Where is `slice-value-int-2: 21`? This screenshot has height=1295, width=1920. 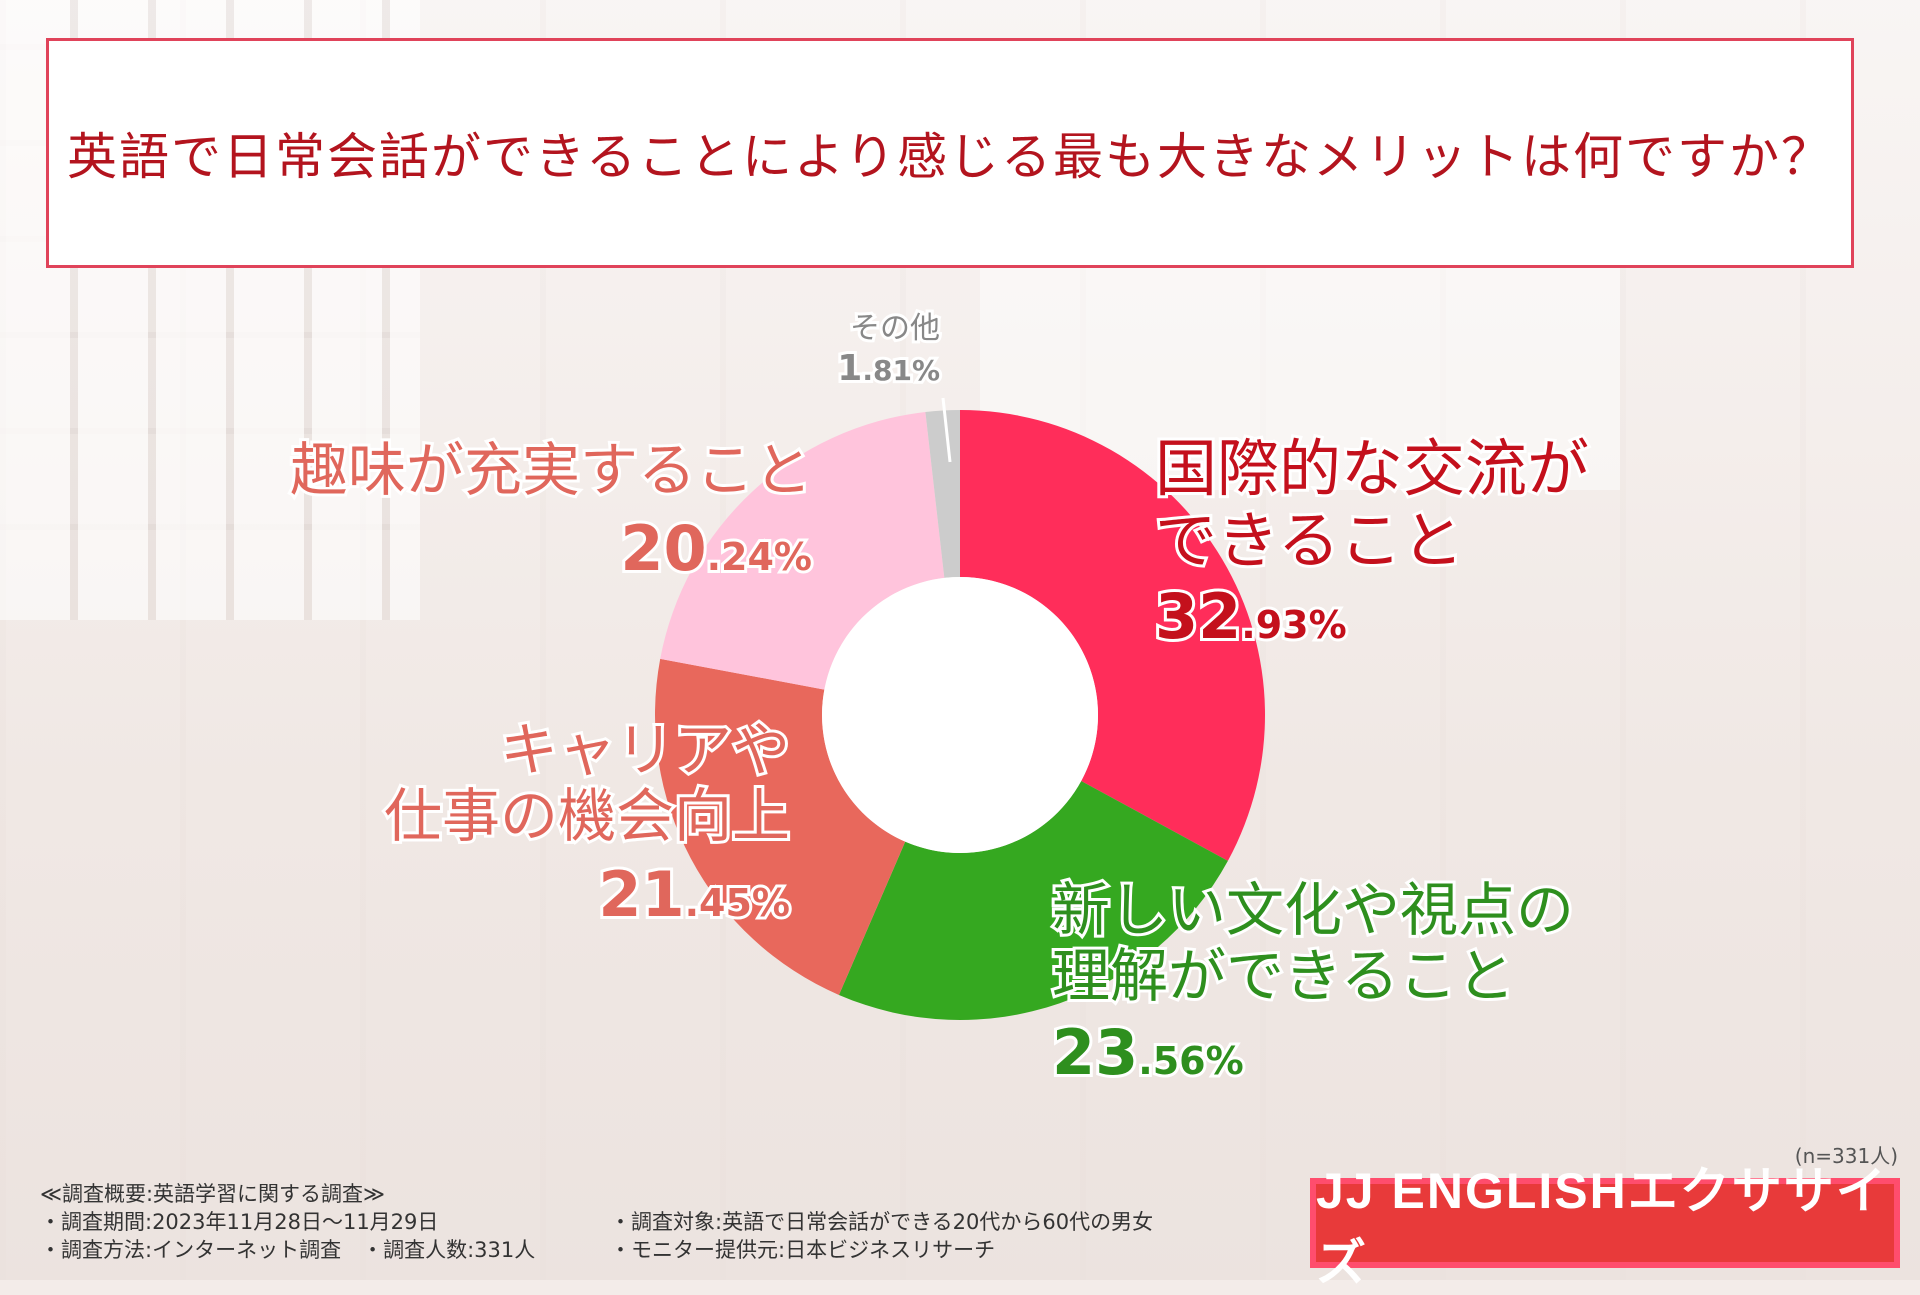
slice-value-int-2: 21 is located at coordinates (641, 894).